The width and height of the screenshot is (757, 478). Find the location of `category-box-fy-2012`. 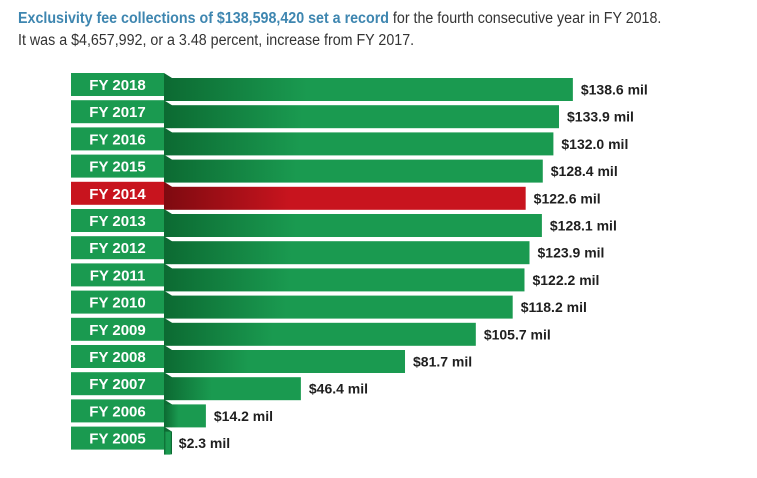

category-box-fy-2012 is located at coordinates (117, 248).